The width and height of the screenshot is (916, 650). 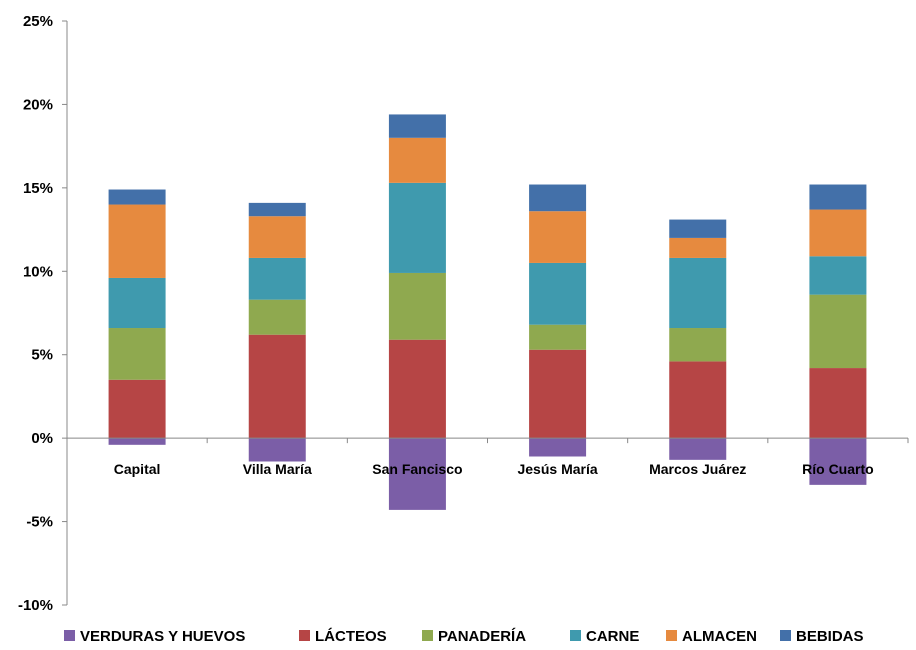 What do you see at coordinates (351, 636) in the screenshot?
I see `legend-label: LÁCTEOS` at bounding box center [351, 636].